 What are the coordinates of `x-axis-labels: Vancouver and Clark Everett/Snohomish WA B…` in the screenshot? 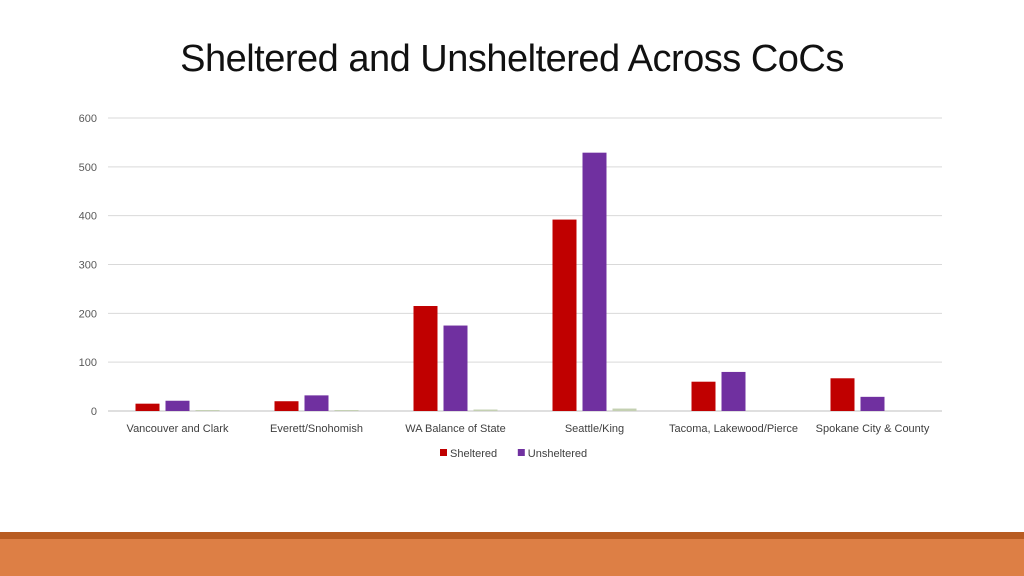 It's located at (528, 429).